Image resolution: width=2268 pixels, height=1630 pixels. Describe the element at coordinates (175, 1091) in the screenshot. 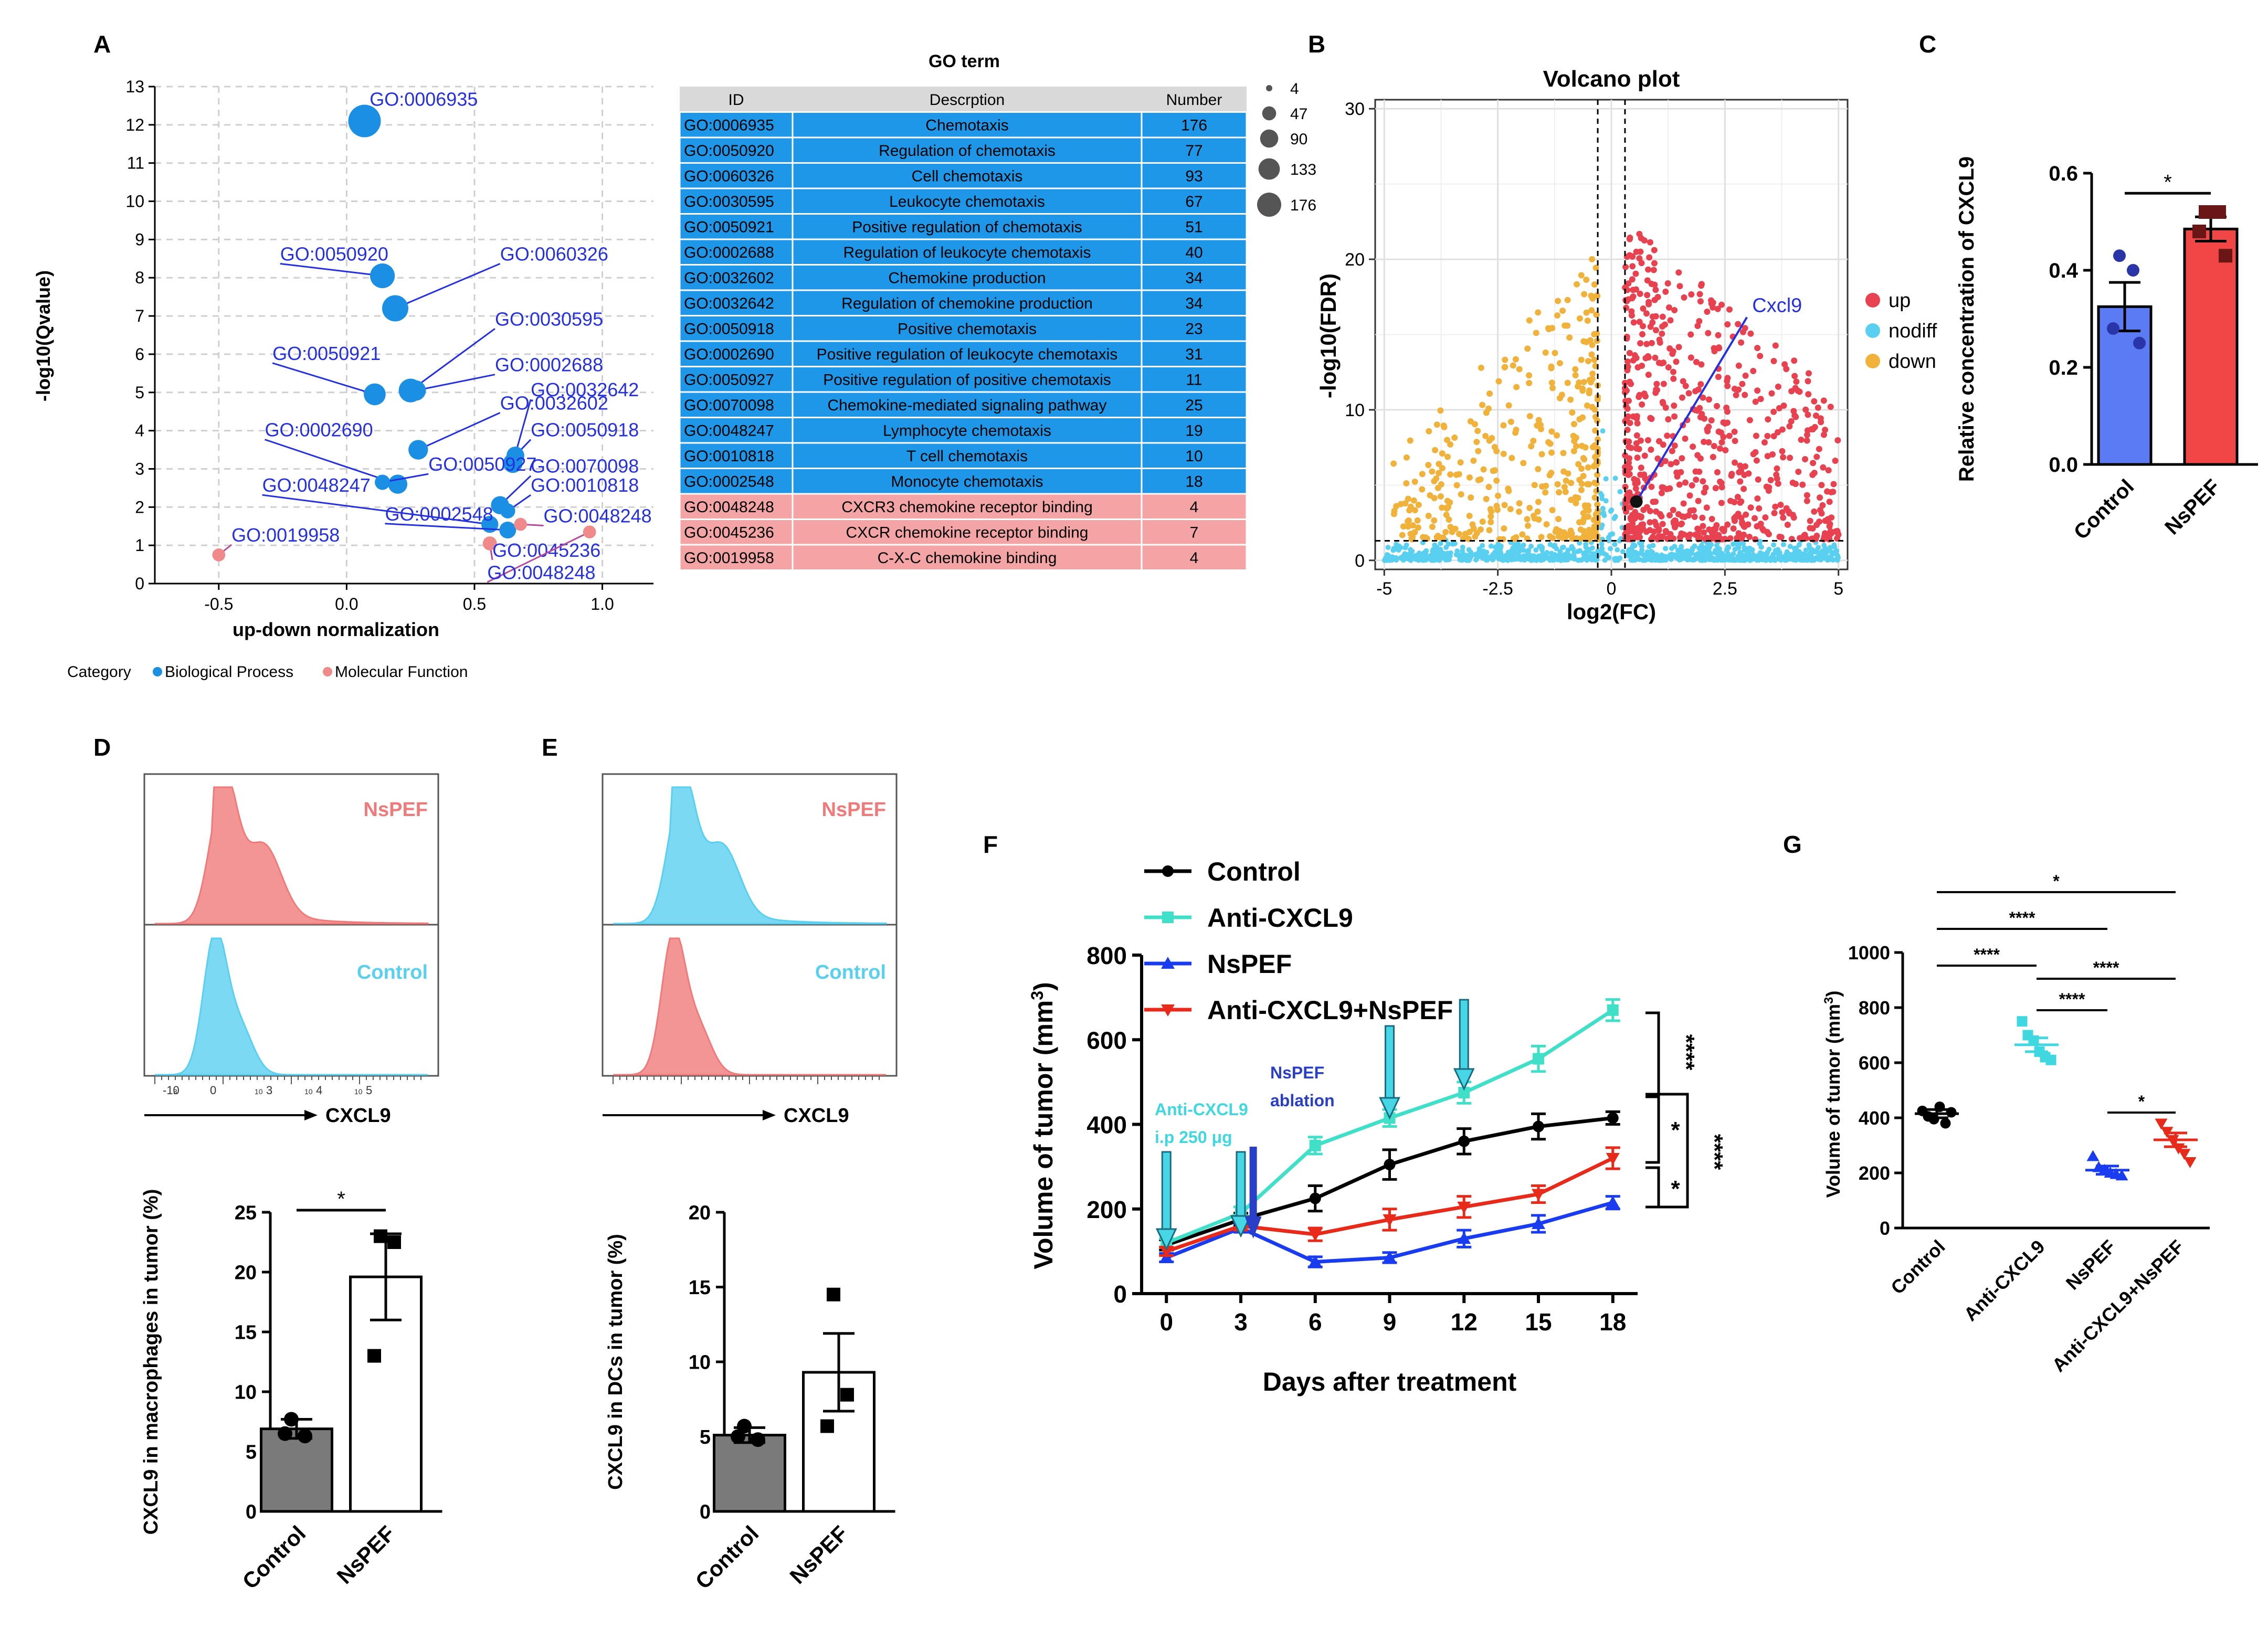

I see `histogram-tick-label: 3` at that location.